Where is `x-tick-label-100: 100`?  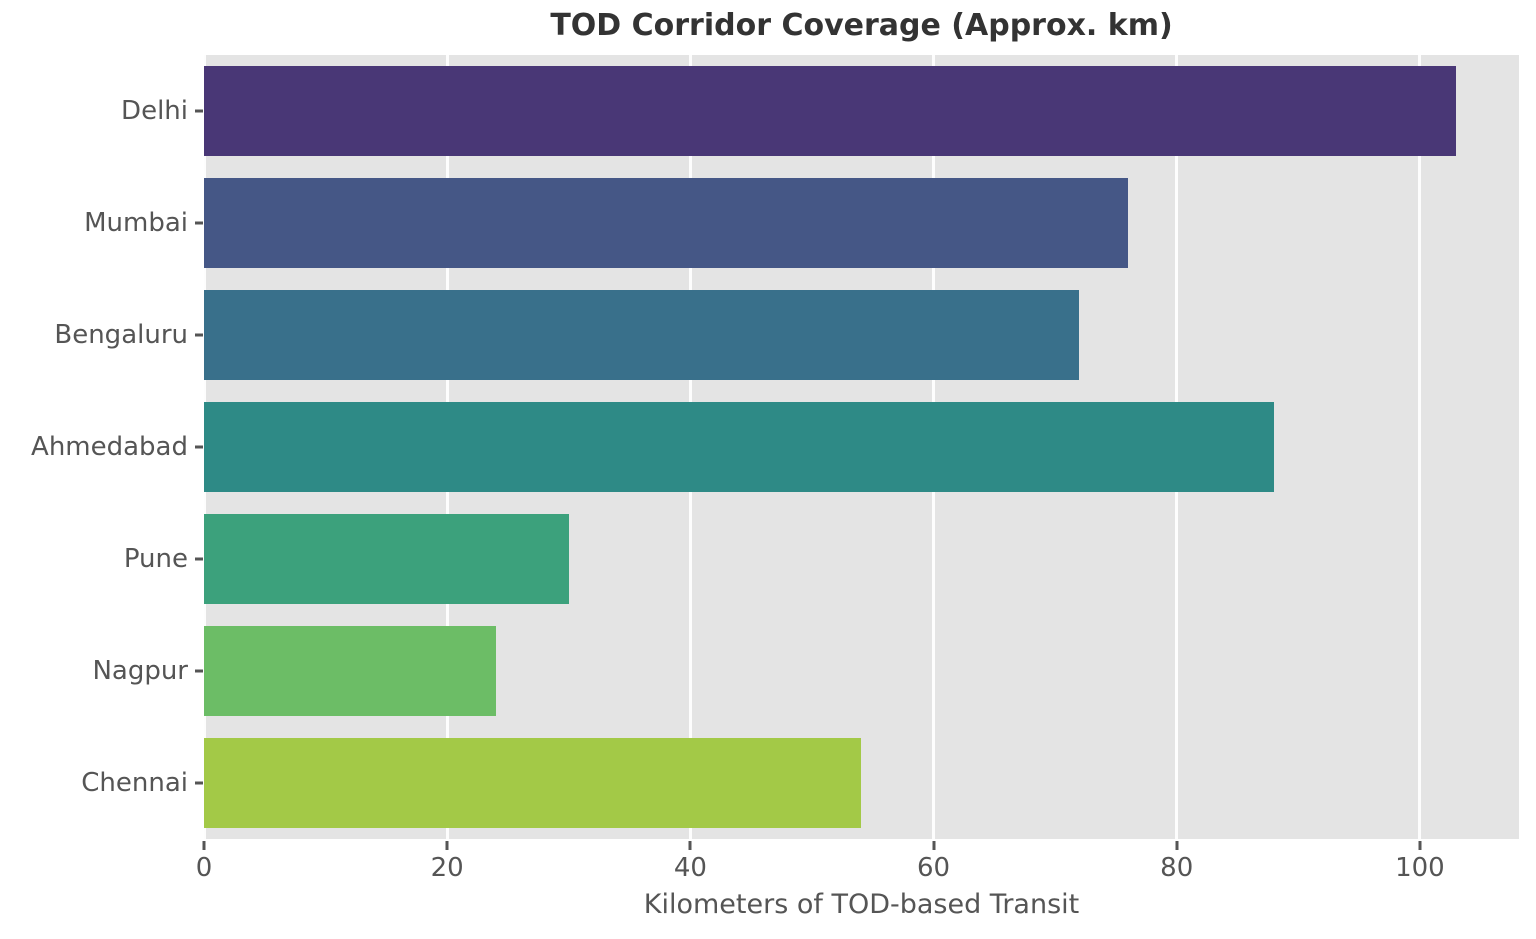
x-tick-label-100: 100 is located at coordinates (1420, 868).